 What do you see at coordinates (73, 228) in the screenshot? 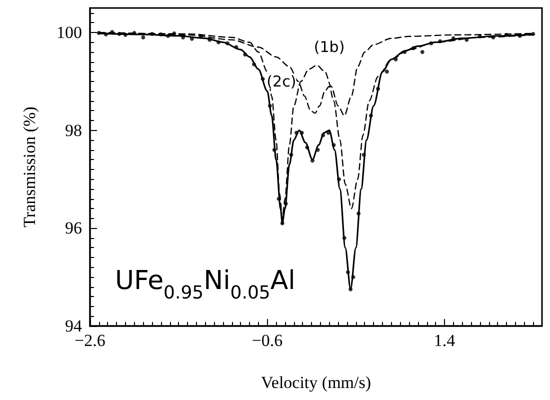
I see `y-tick-label: 96` at bounding box center [73, 228].